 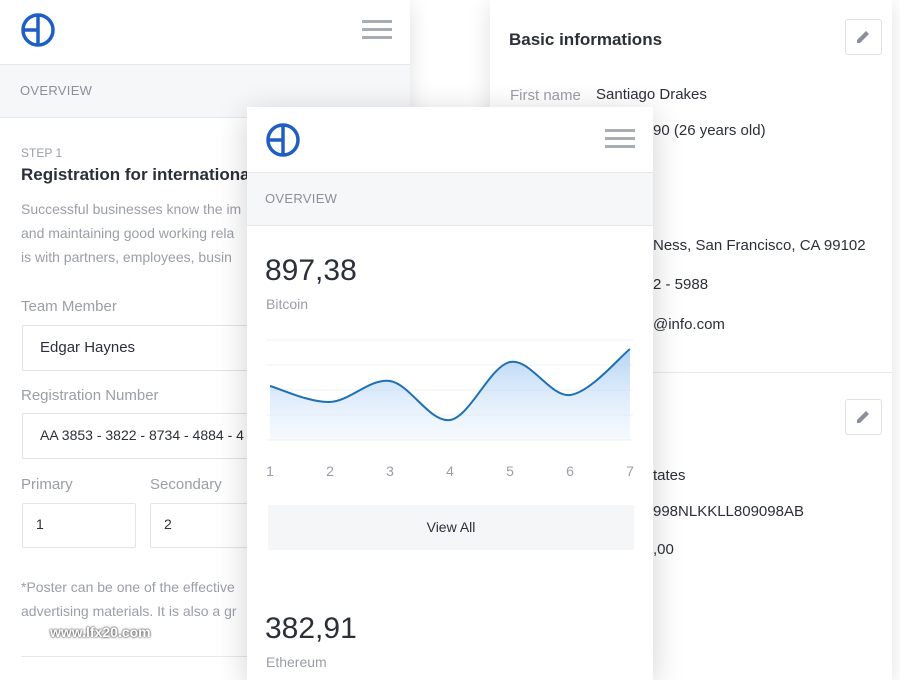 I want to click on row-value: 90 (26 years old), so click(x=709, y=130).